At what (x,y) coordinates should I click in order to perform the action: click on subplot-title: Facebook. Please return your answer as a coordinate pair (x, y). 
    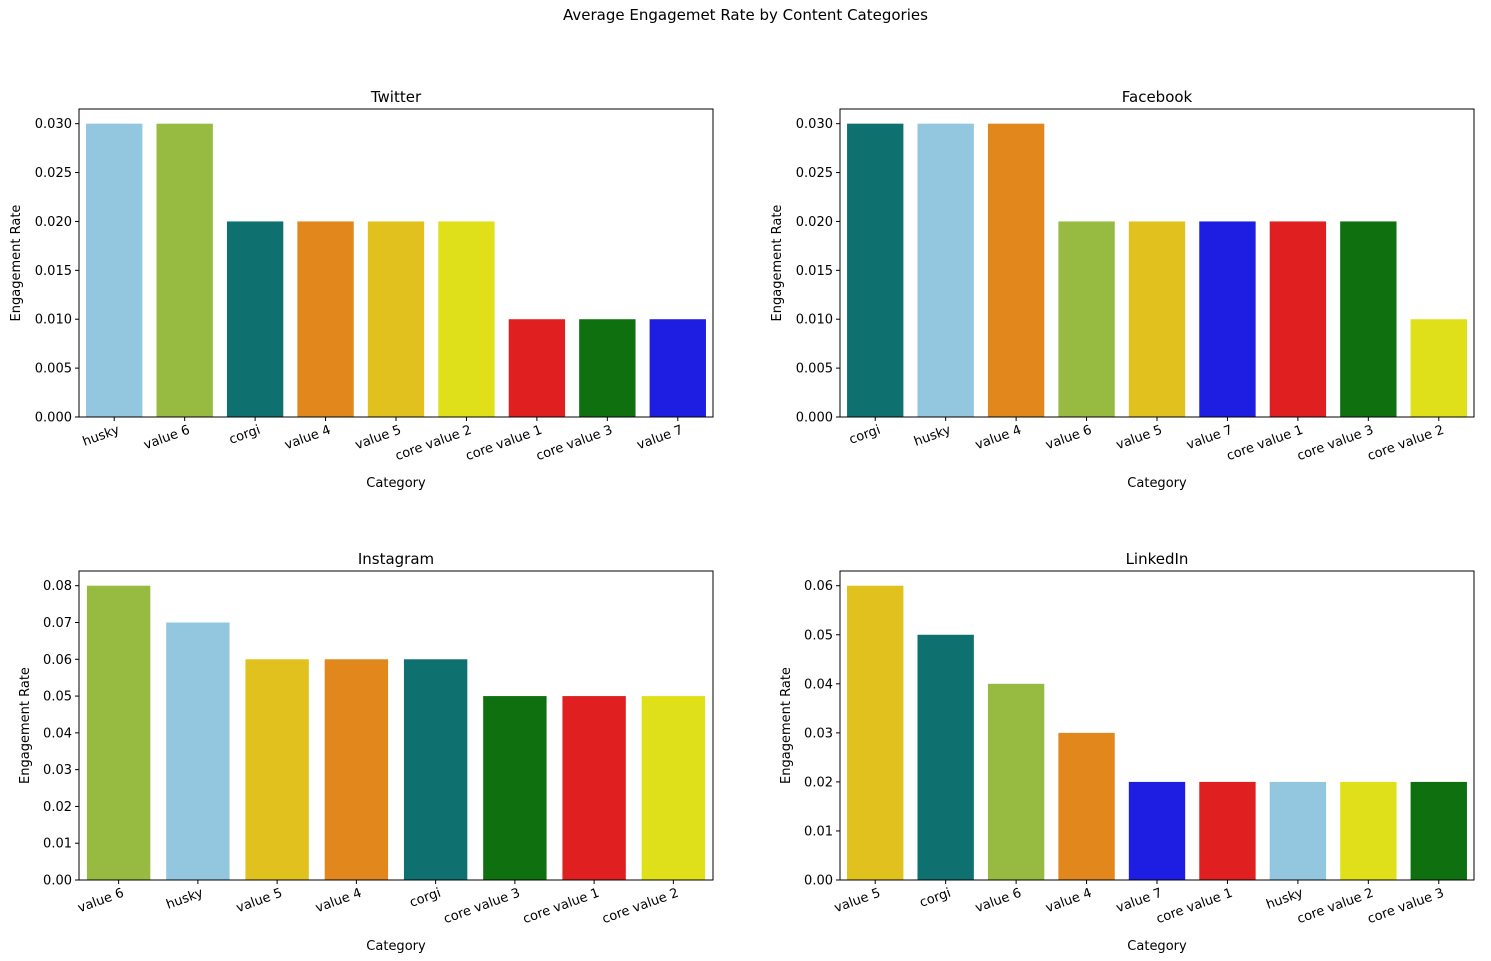
    Looking at the image, I should click on (1157, 97).